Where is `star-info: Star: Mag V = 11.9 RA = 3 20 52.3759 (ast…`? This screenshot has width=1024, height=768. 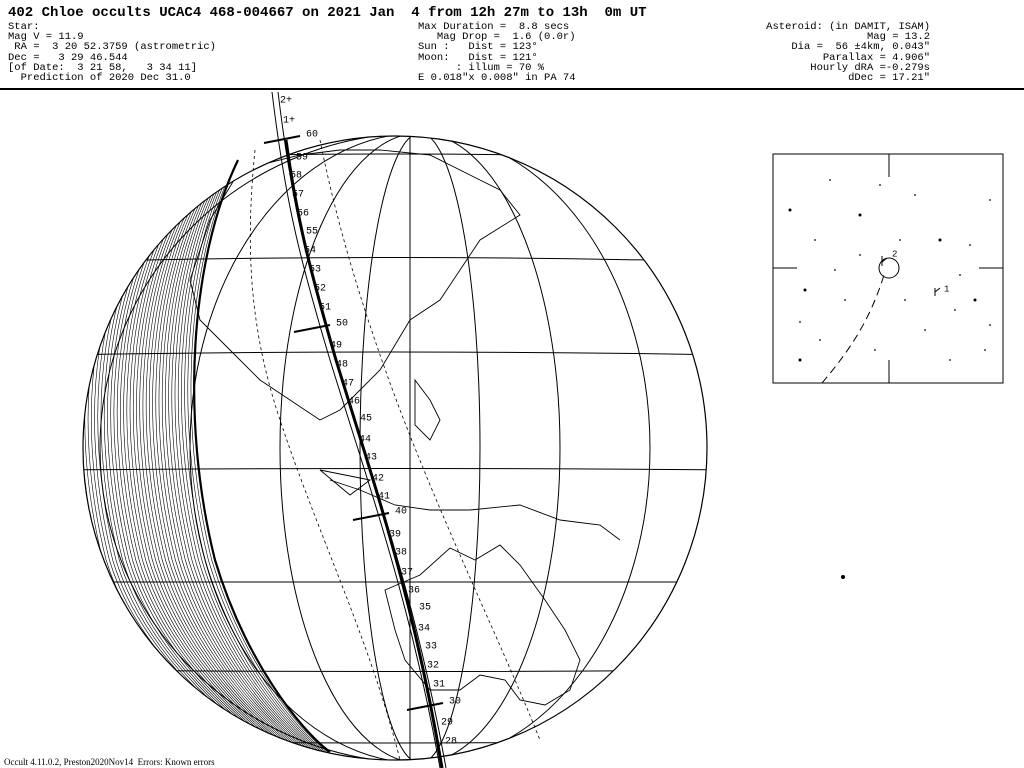 star-info: Star: Mag V = 11.9 RA = 3 20 52.3759 (ast… is located at coordinates (112, 53).